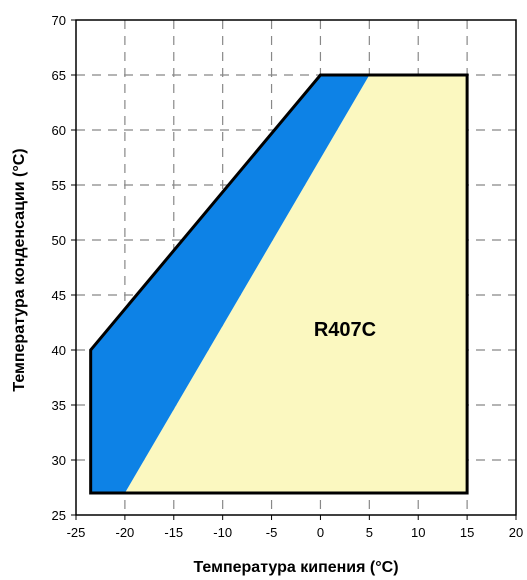  Describe the element at coordinates (59, 405) in the screenshot. I see `y-tick-label: 35` at that location.